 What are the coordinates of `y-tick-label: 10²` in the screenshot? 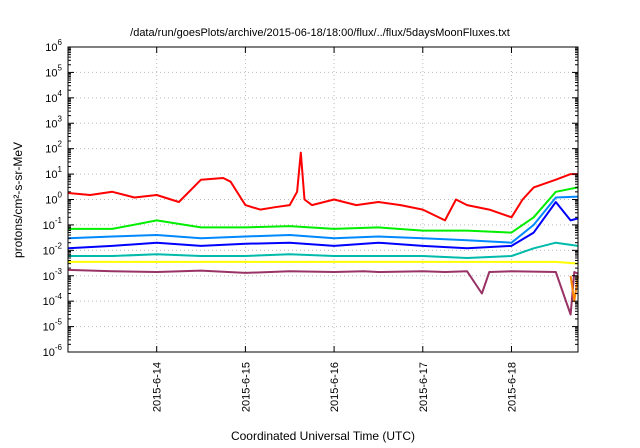 It's located at (53, 148).